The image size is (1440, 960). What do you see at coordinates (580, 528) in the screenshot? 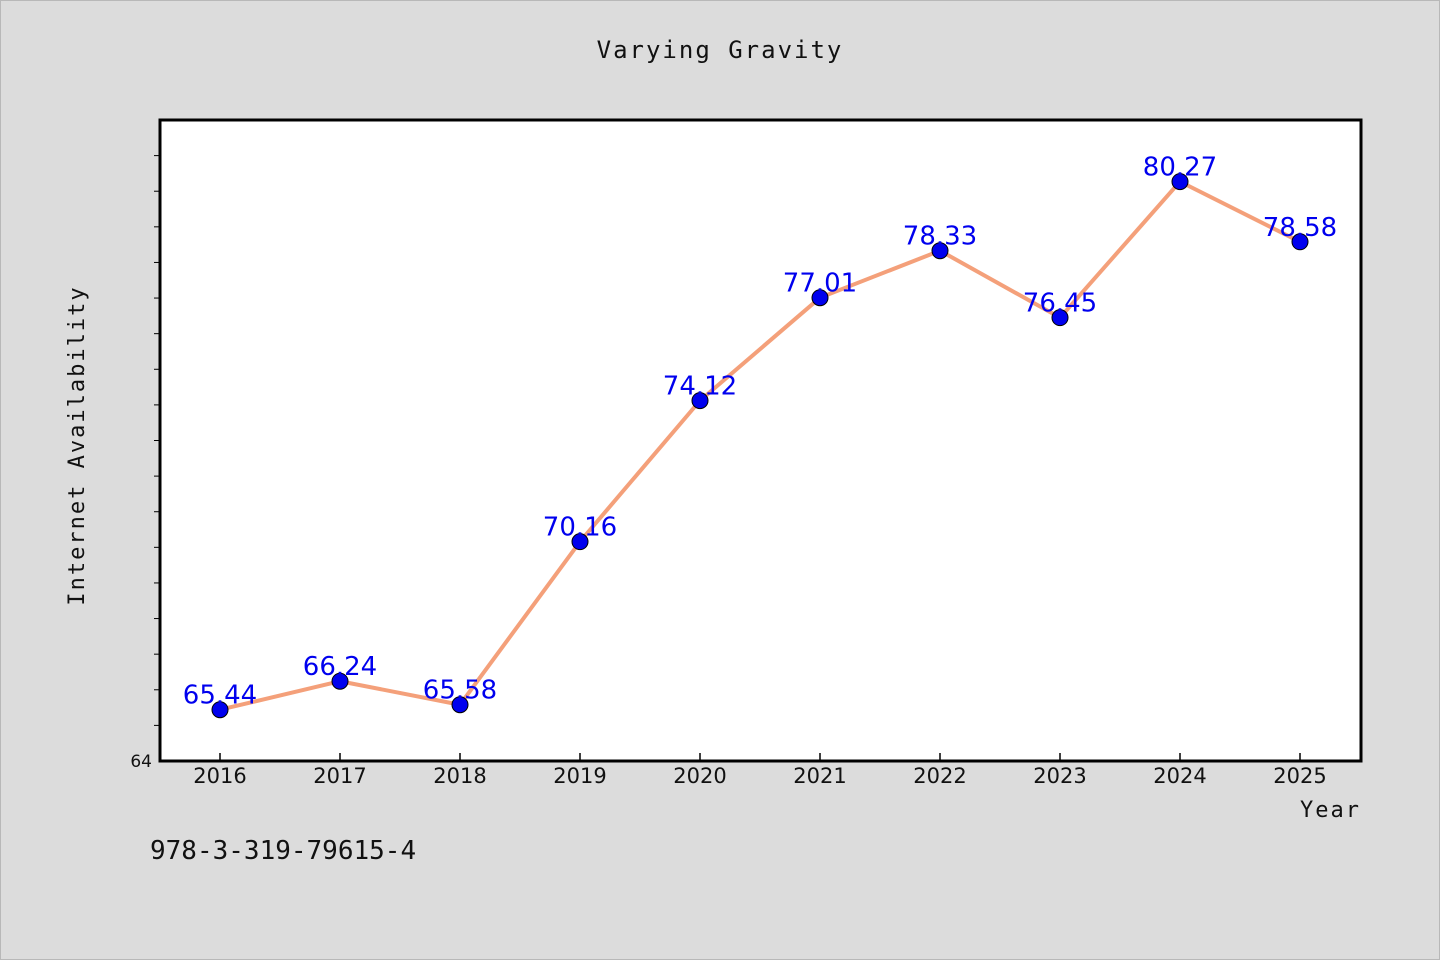
I see `data-label: 70.16` at bounding box center [580, 528].